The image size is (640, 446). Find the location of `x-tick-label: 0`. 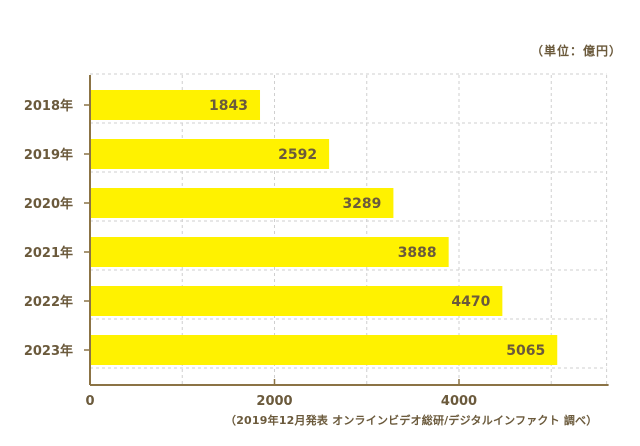

x-tick-label: 0 is located at coordinates (89, 401).